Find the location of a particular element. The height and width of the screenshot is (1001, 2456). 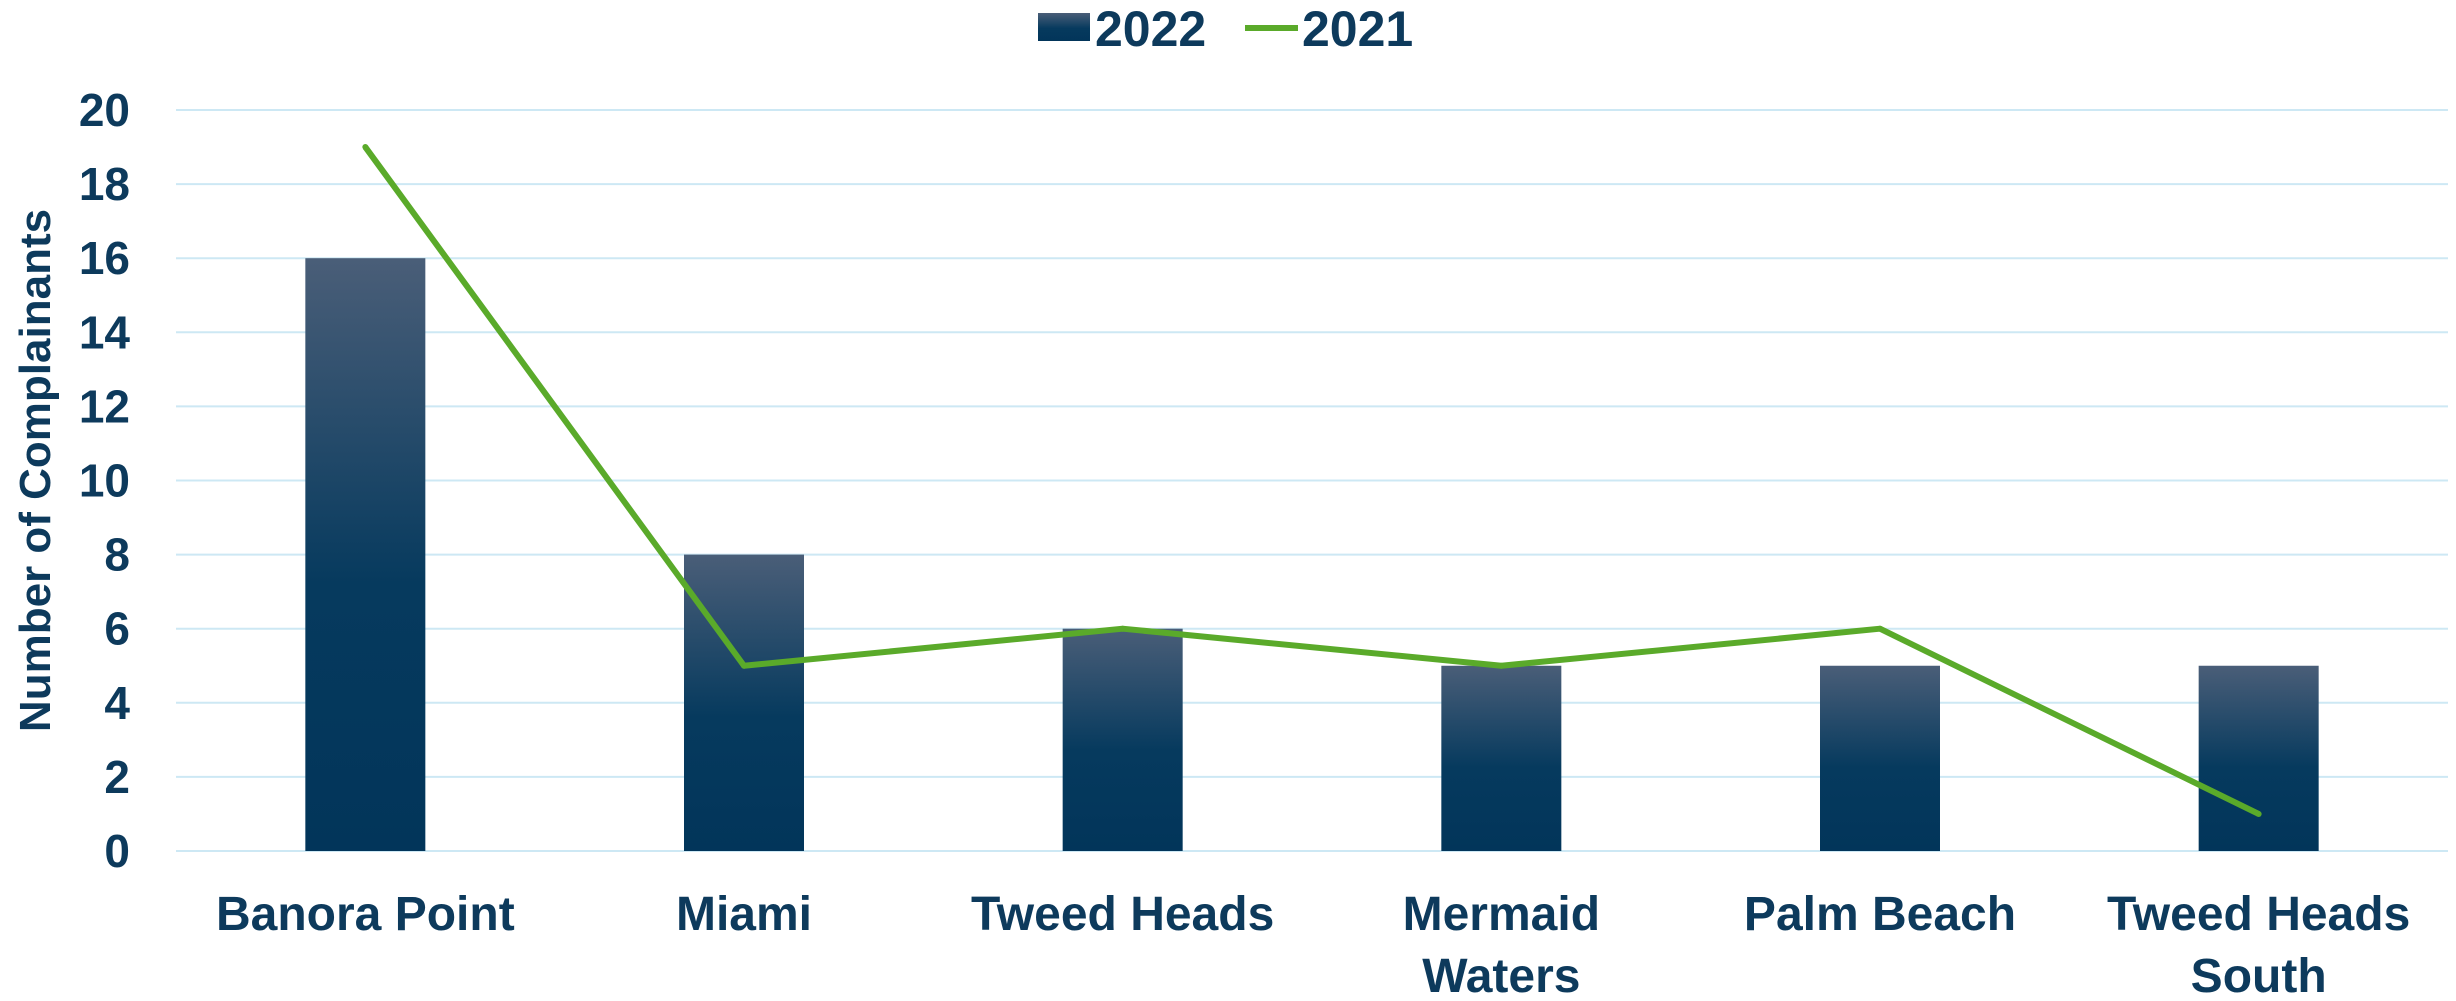

x-tick-label: Banora Point is located at coordinates (365, 914).